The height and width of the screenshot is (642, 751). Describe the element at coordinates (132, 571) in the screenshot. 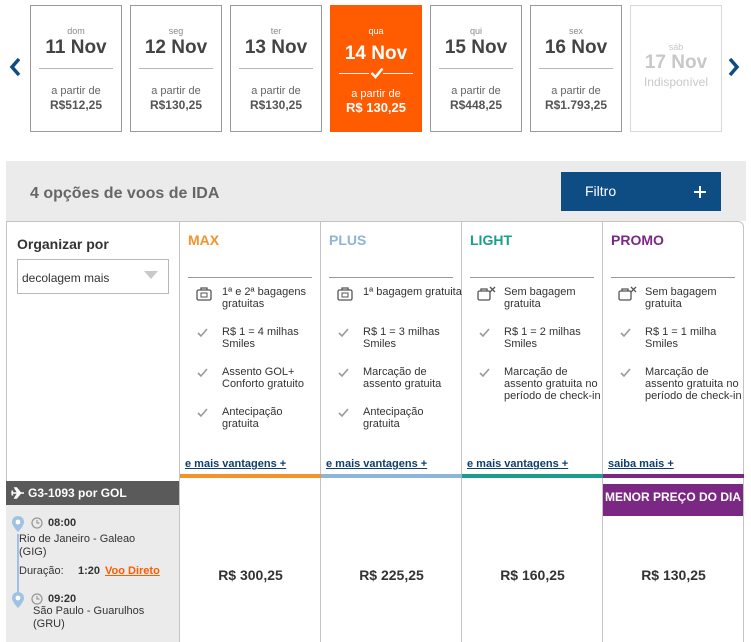

I see `direct-flight-link: Voo Direto` at that location.